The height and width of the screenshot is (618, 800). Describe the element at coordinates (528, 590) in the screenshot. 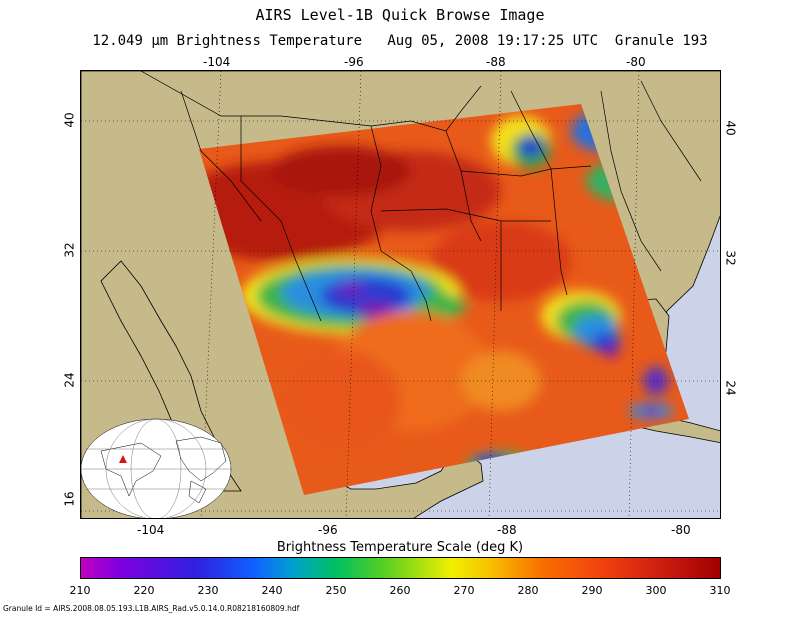

I see `colorbar-tick: 280` at that location.